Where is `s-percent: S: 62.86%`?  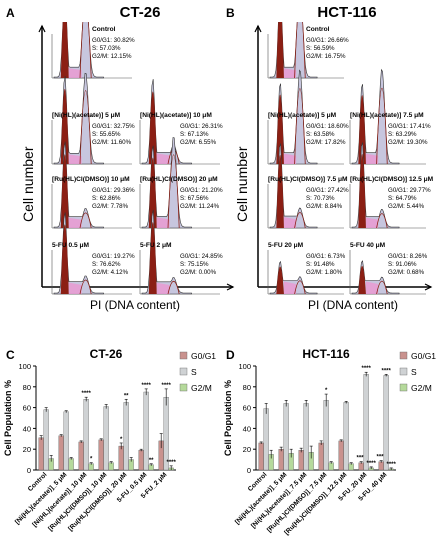
s-percent: S: 62.86% is located at coordinates (106, 198).